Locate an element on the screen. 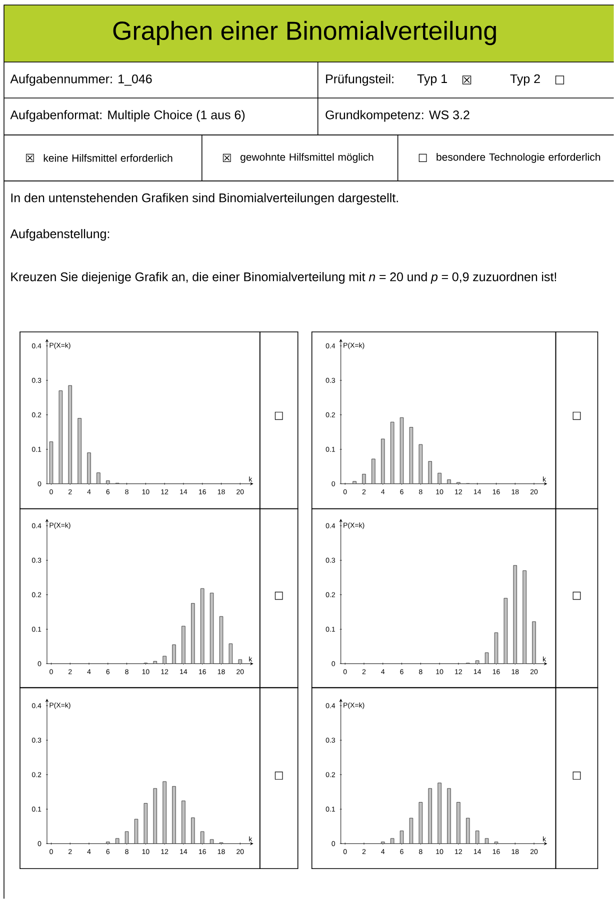  text: Aufgabenstellung: is located at coordinates (60, 235).